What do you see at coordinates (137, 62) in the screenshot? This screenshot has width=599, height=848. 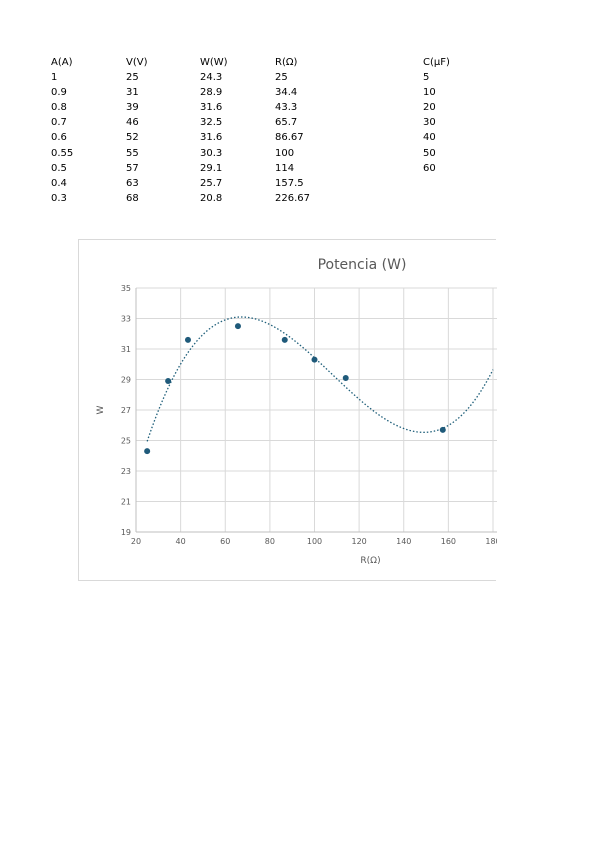 I see `table-header: V(V)` at bounding box center [137, 62].